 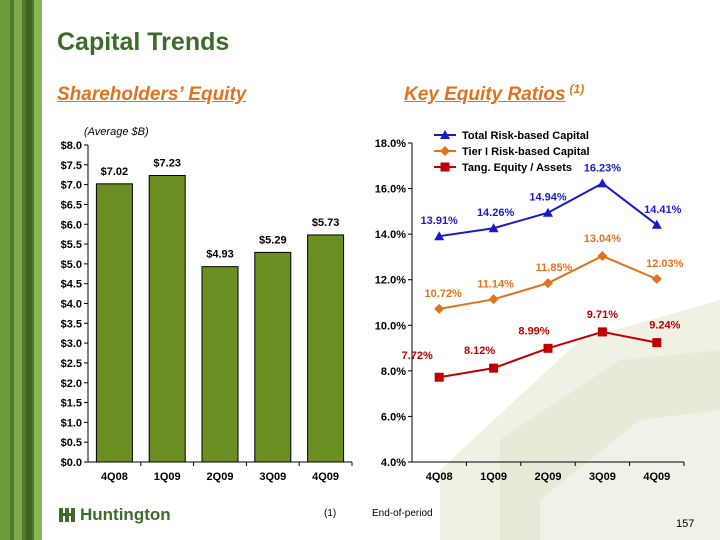 What do you see at coordinates (390, 281) in the screenshot?
I see `y-tick-label: 12.0%` at bounding box center [390, 281].